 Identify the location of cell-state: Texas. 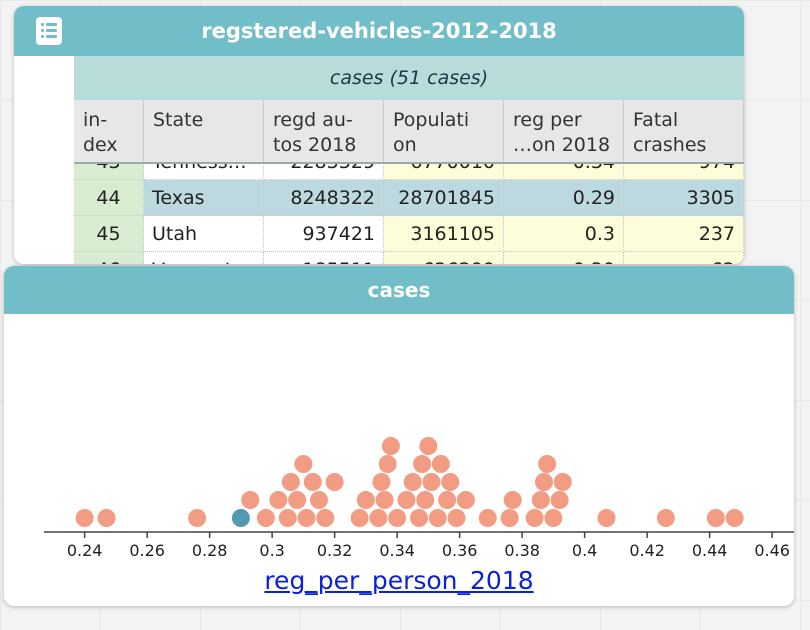
(204, 198).